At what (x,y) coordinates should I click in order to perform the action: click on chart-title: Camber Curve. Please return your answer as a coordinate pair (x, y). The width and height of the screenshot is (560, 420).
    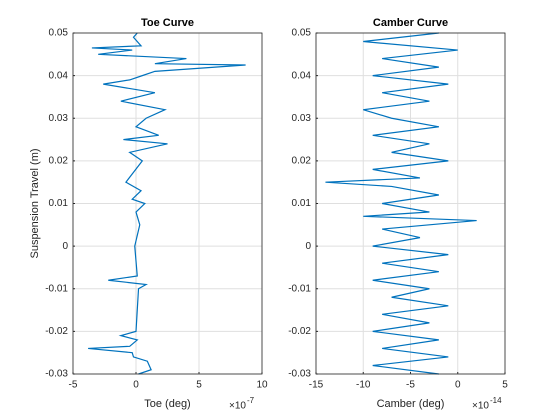
    Looking at the image, I should click on (410, 23).